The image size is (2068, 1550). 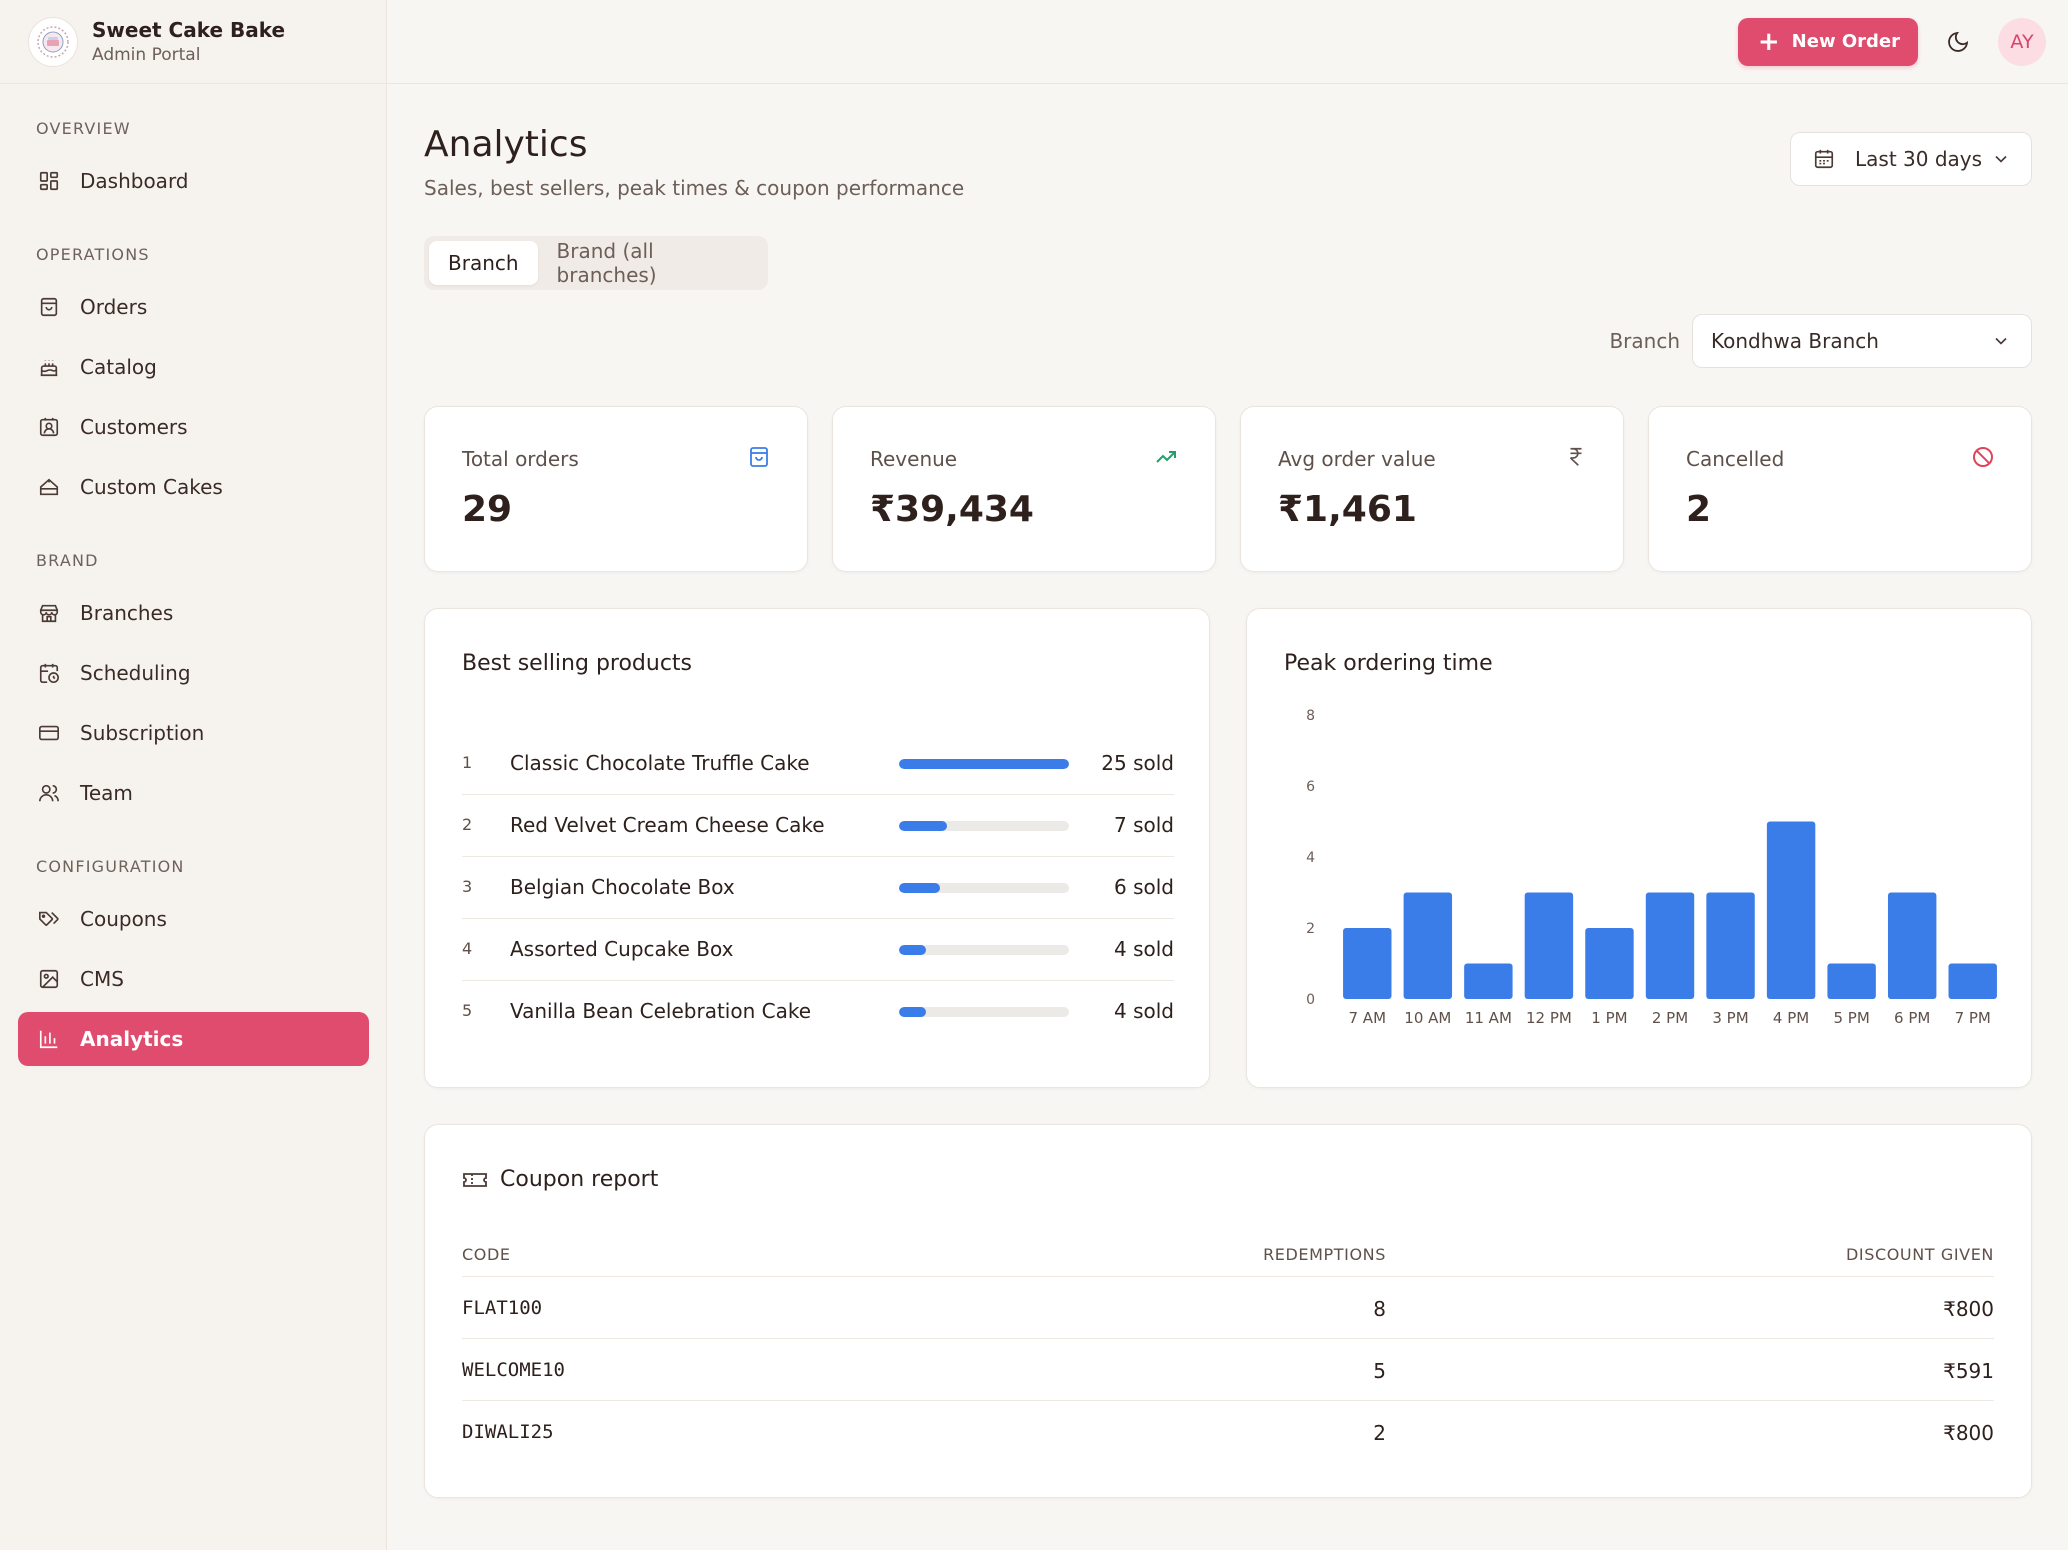 I want to click on sidebar-item-dashboard: Dashboard, so click(x=193, y=181).